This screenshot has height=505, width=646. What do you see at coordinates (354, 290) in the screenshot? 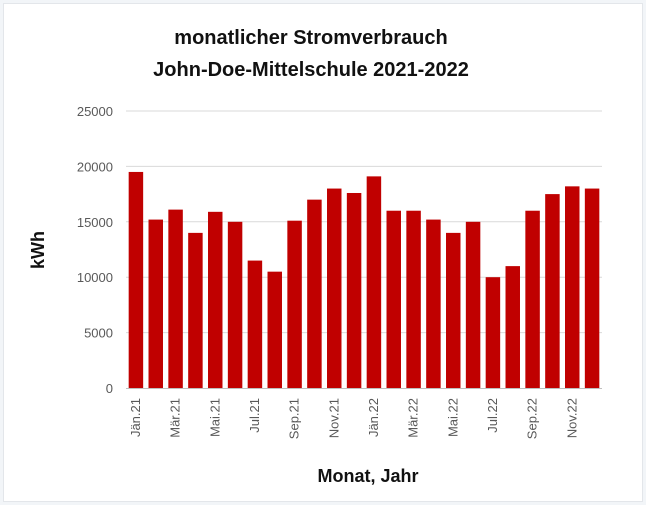
I see `bar-Dez.21` at bounding box center [354, 290].